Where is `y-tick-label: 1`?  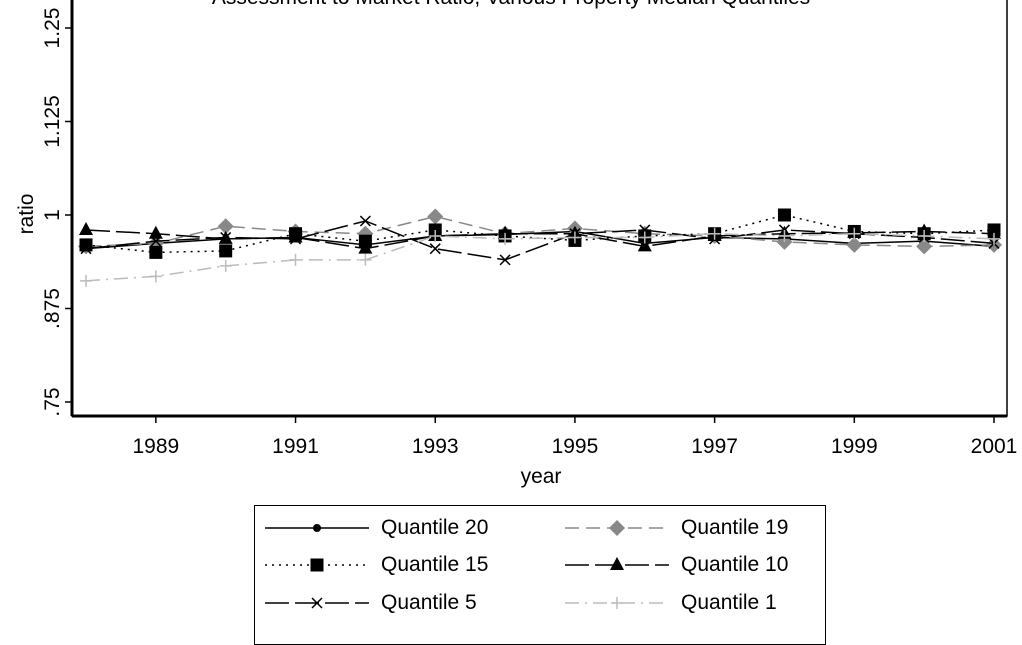 y-tick-label: 1 is located at coordinates (52, 215).